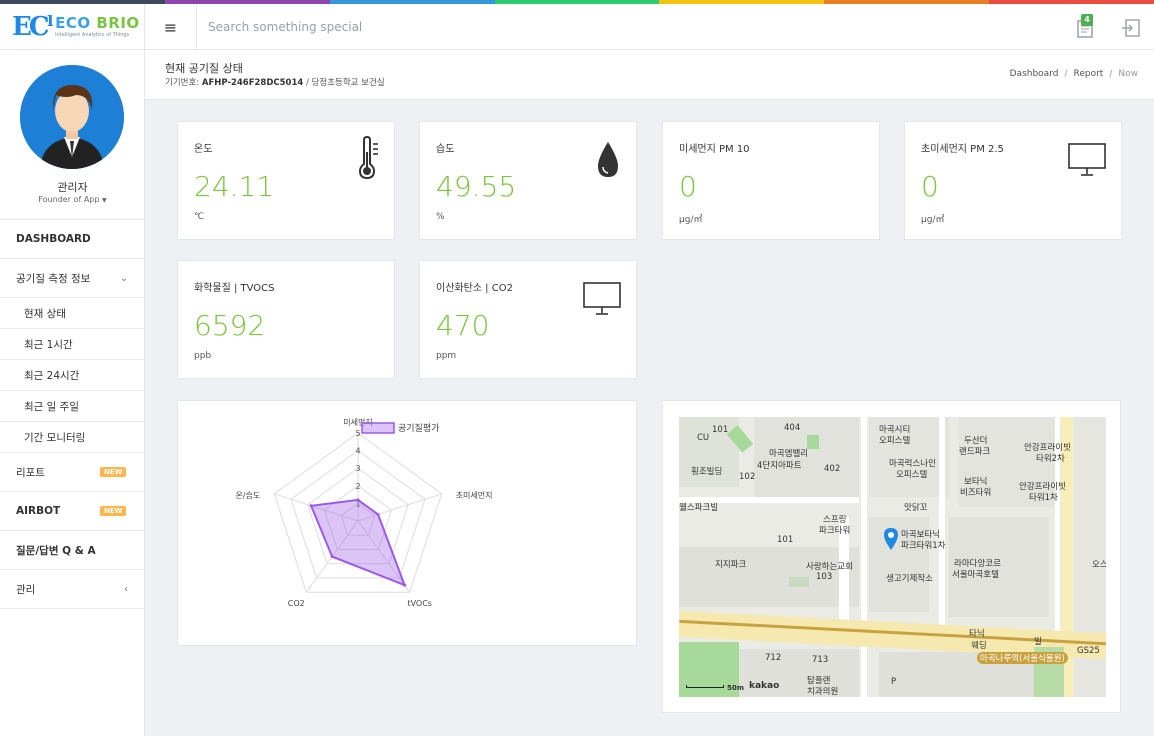  I want to click on avatar, so click(72, 117).